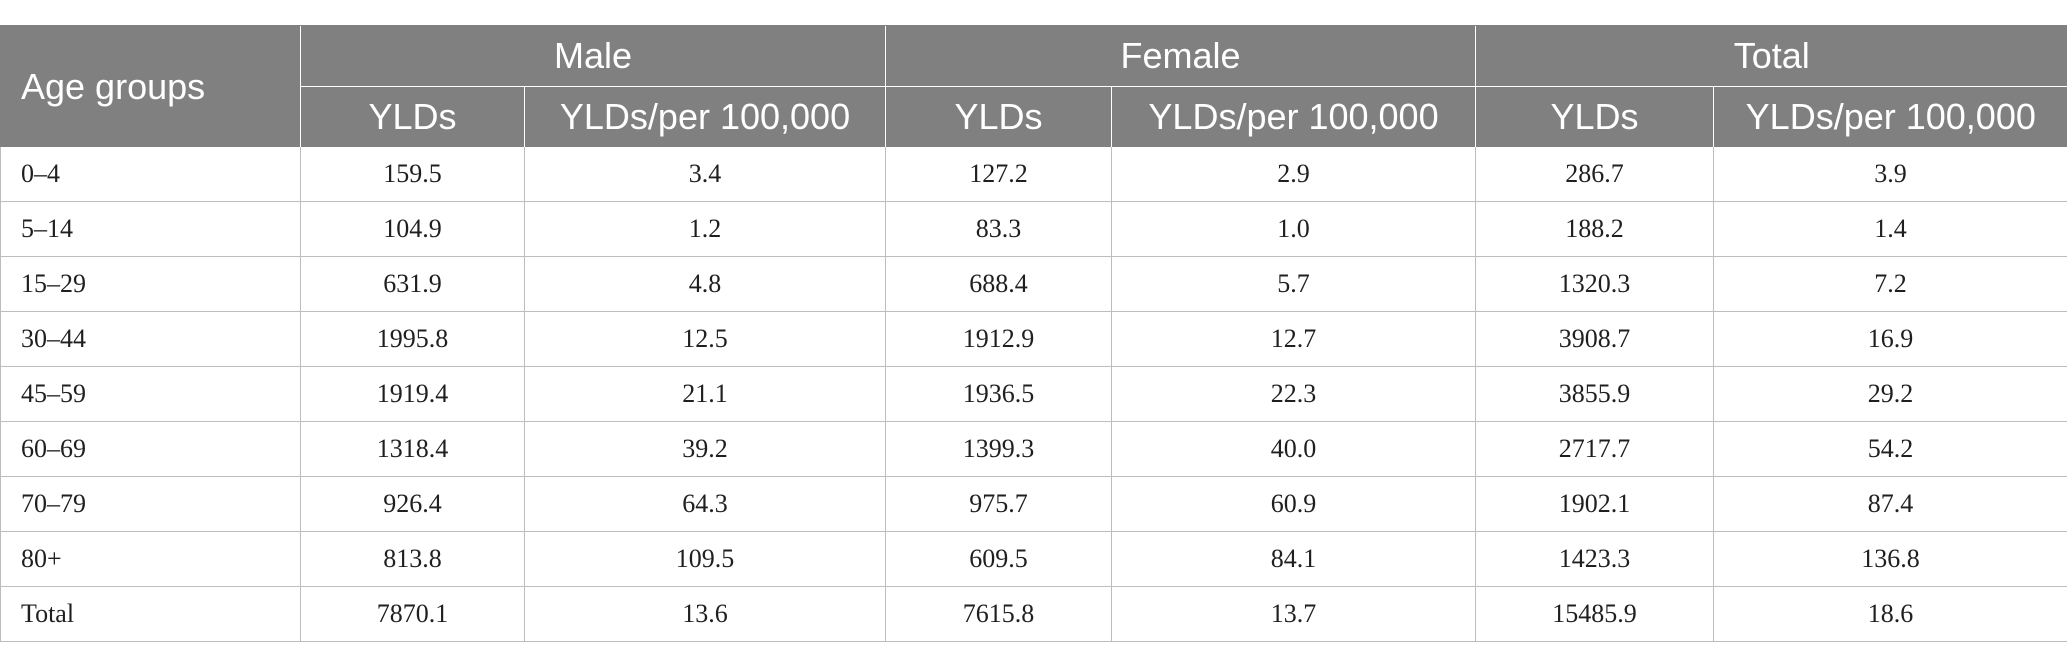  What do you see at coordinates (1890, 116) in the screenshot?
I see `total-rate-header: YLDs/per 100,000` at bounding box center [1890, 116].